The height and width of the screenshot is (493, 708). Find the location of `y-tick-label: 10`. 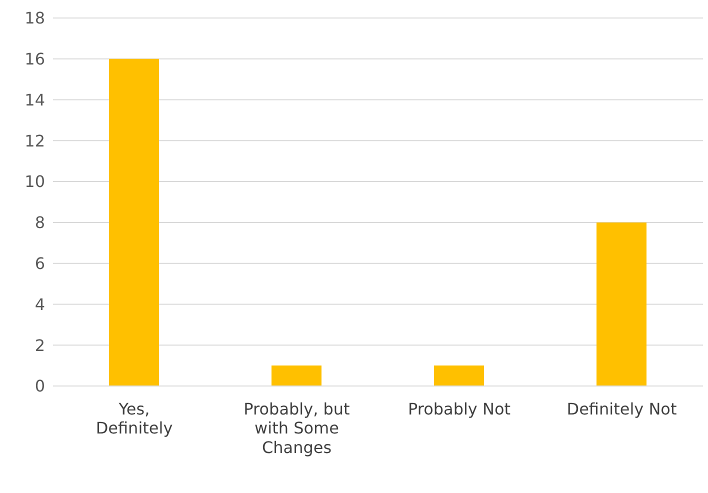

y-tick-label: 10 is located at coordinates (34, 182).